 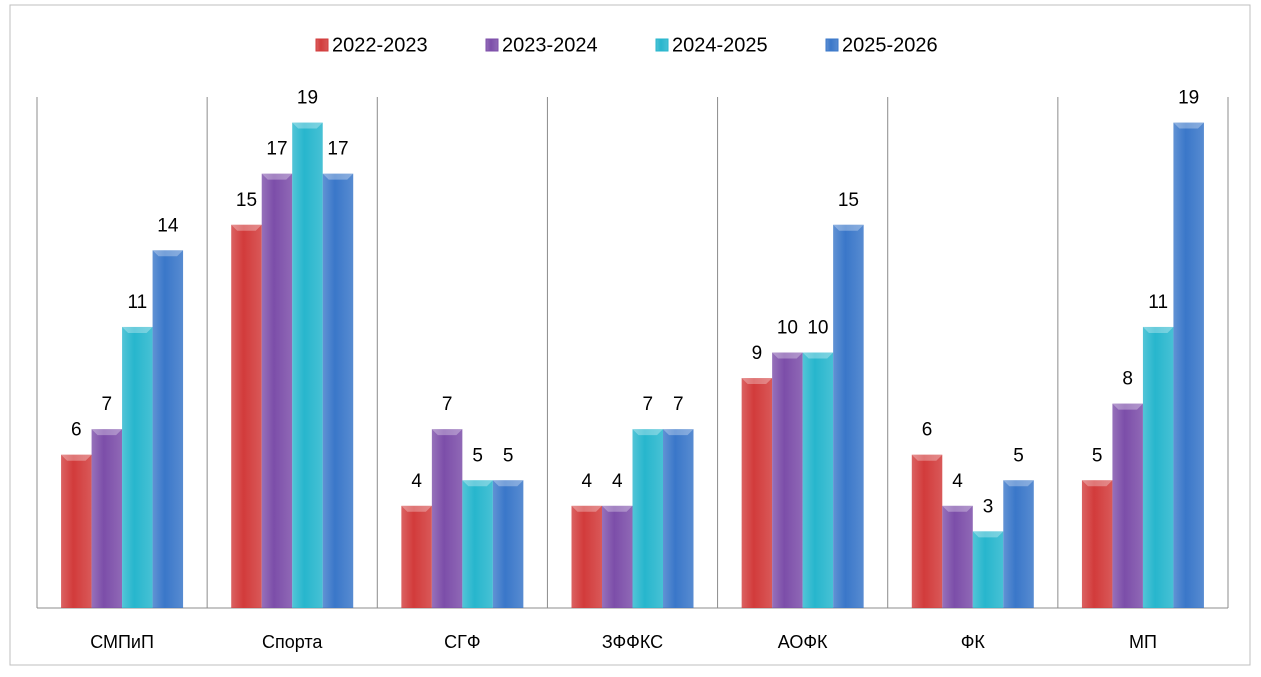 I want to click on x-tick-label: СМПиП, so click(x=122, y=642).